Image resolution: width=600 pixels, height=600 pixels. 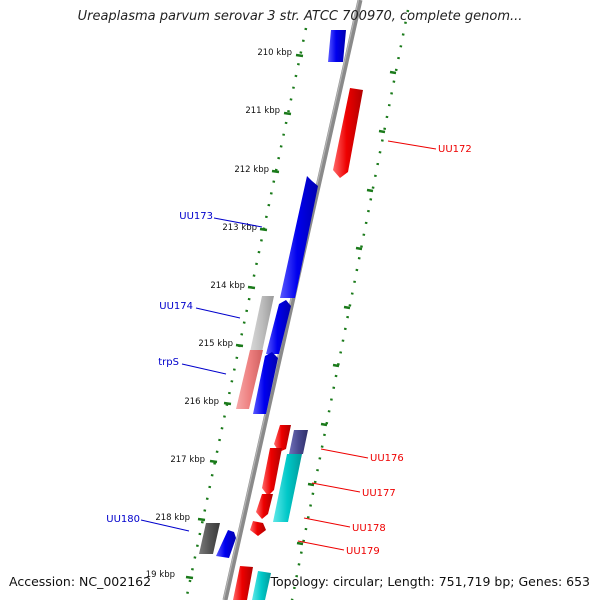 What do you see at coordinates (165, 525) in the screenshot?
I see `leader-uu180` at bounding box center [165, 525].